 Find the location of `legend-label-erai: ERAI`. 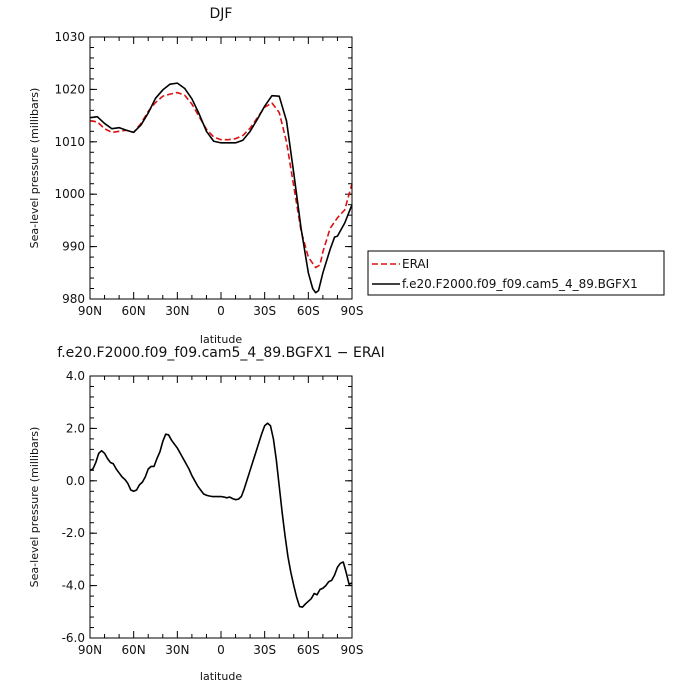

legend-label-erai: ERAI is located at coordinates (415, 264).